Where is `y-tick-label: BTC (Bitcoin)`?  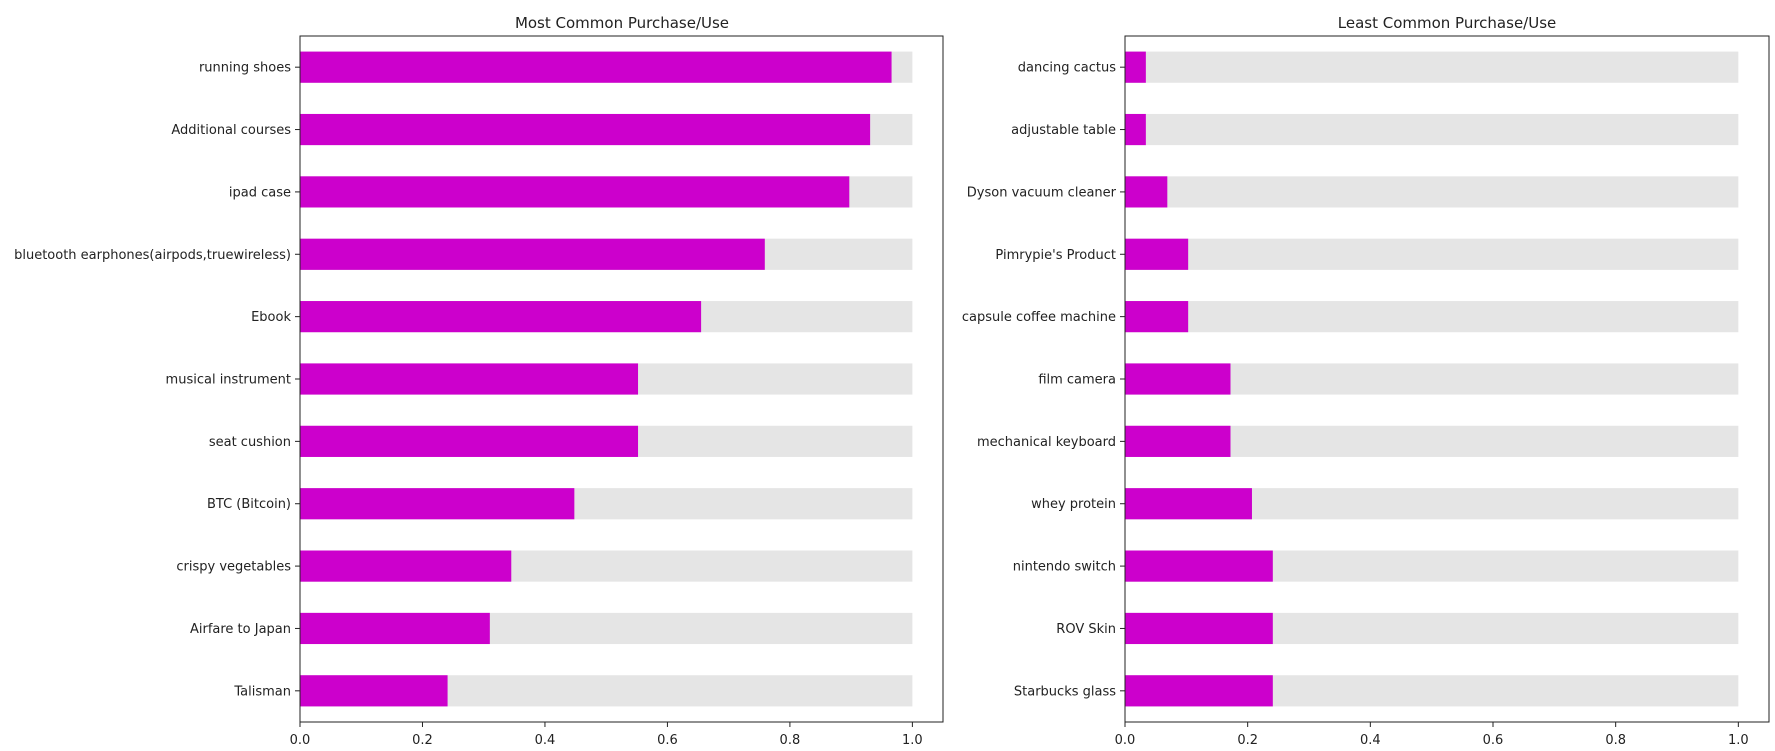 y-tick-label: BTC (Bitcoin) is located at coordinates (249, 504).